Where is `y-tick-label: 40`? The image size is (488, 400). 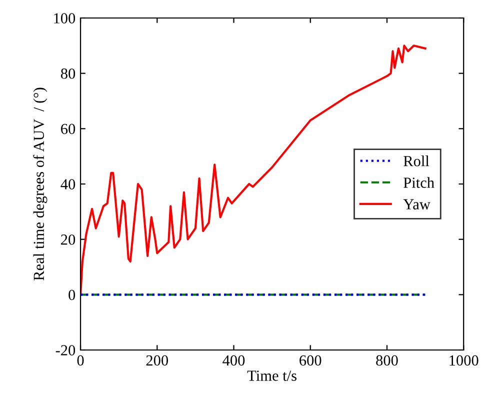 y-tick-label: 40 is located at coordinates (68, 184).